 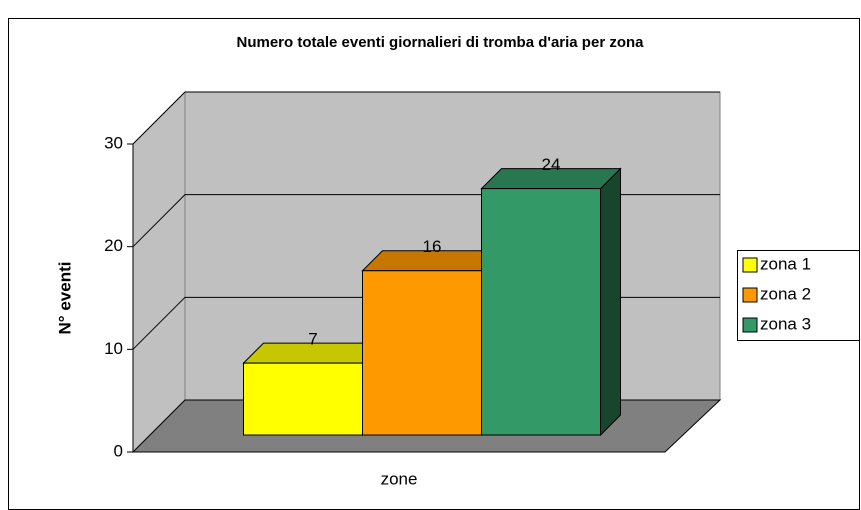 I want to click on legend-label: zona 2, so click(x=785, y=293).